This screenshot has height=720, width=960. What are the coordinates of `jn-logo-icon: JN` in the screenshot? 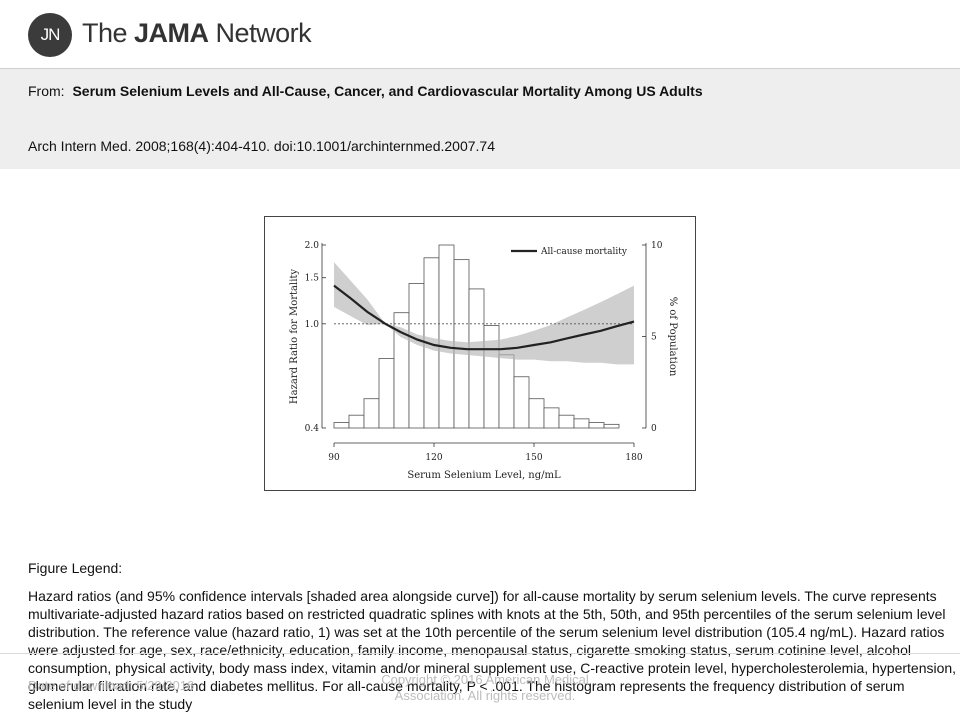 It's located at (50, 35).